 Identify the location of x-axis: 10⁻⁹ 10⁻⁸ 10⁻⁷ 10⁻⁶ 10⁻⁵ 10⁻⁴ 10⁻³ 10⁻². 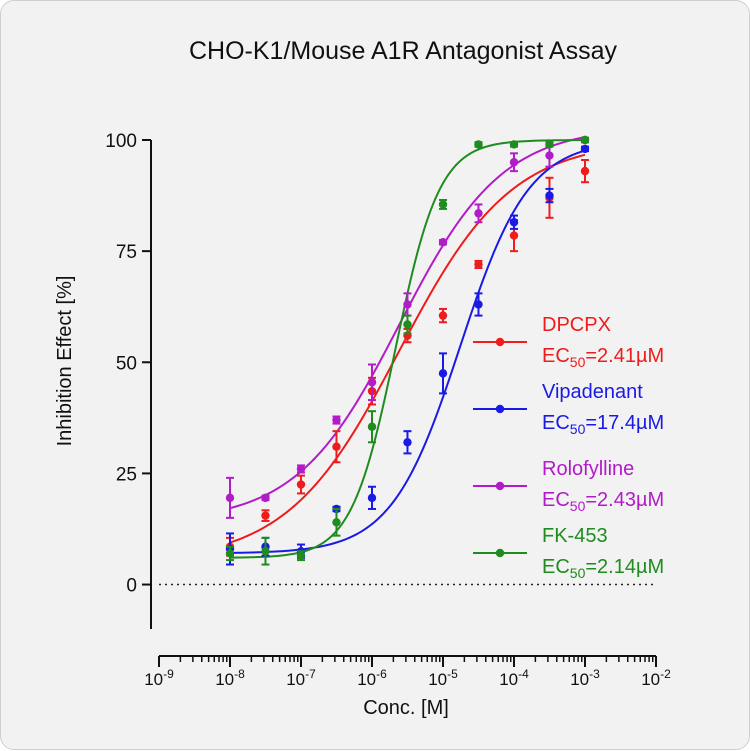
(407, 672).